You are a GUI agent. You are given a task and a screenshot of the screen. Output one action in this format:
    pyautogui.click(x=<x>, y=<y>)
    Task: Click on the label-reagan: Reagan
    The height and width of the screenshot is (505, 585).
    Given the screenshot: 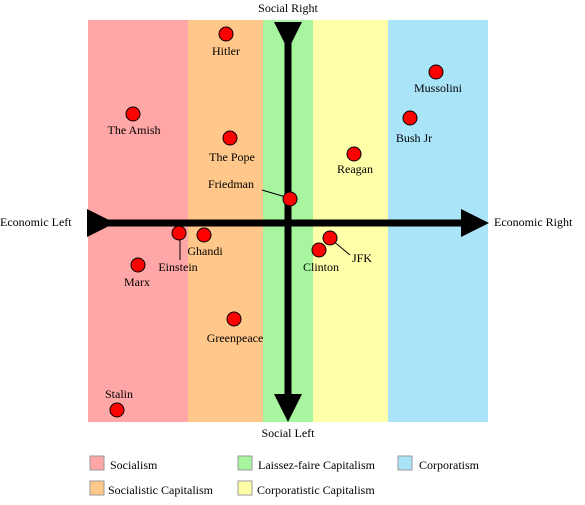 What is the action you would take?
    pyautogui.click(x=355, y=169)
    